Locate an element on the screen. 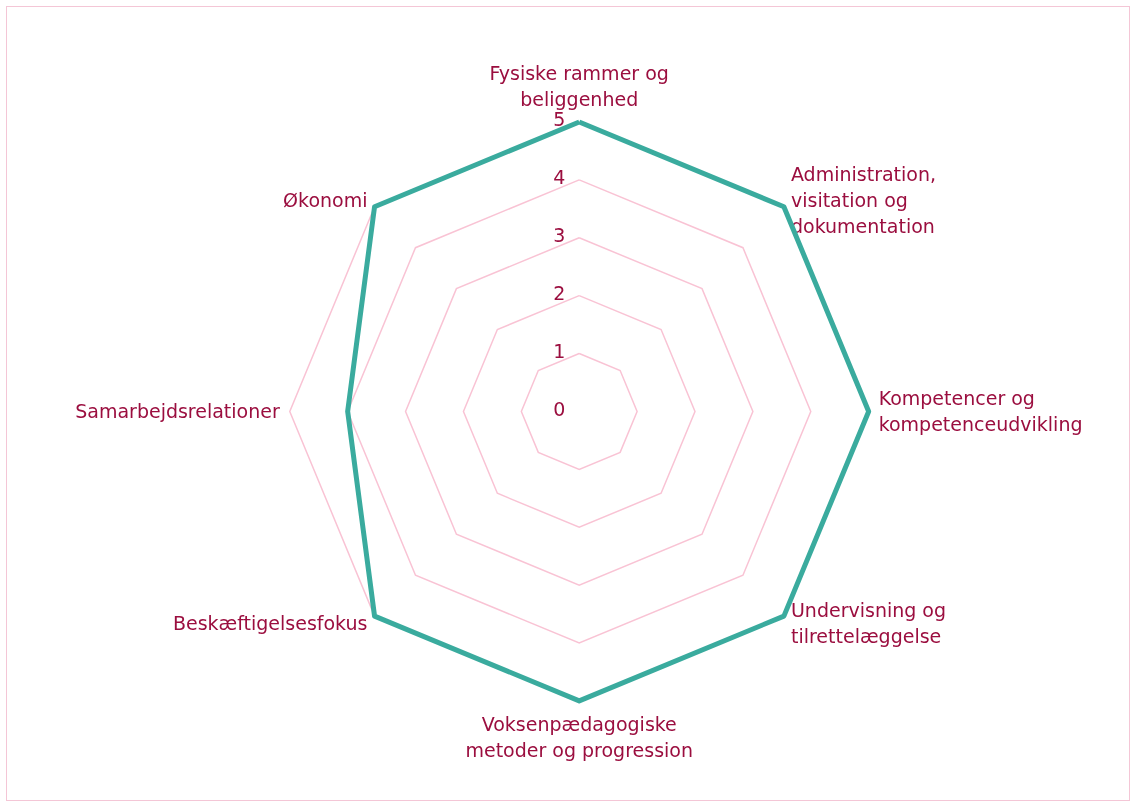  y-tick-label: 0 is located at coordinates (559, 408).